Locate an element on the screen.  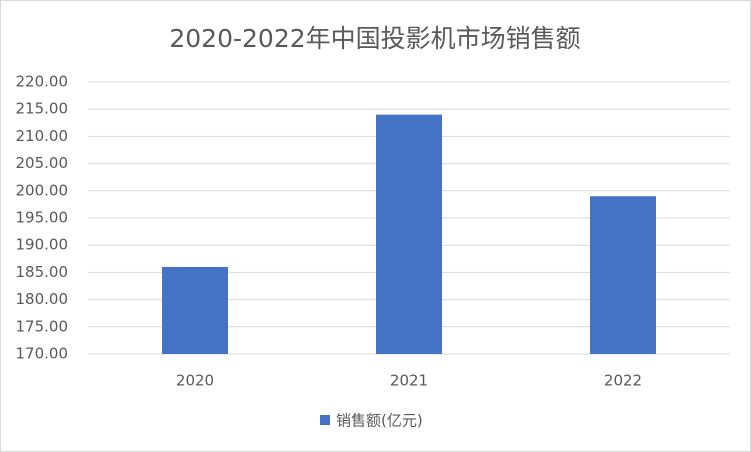
y-tick-label: 210.00 is located at coordinates (42, 136).